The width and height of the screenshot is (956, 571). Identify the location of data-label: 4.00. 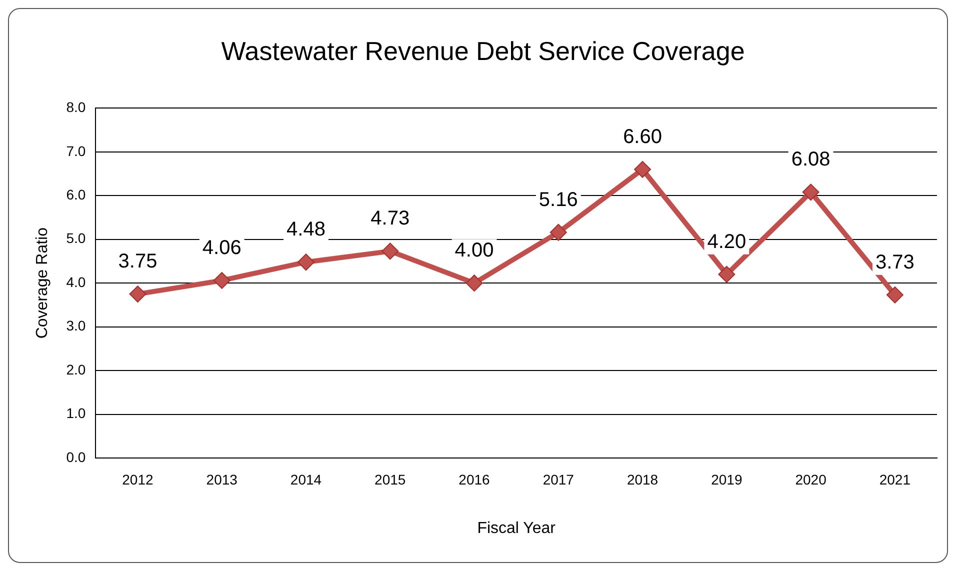
(474, 251).